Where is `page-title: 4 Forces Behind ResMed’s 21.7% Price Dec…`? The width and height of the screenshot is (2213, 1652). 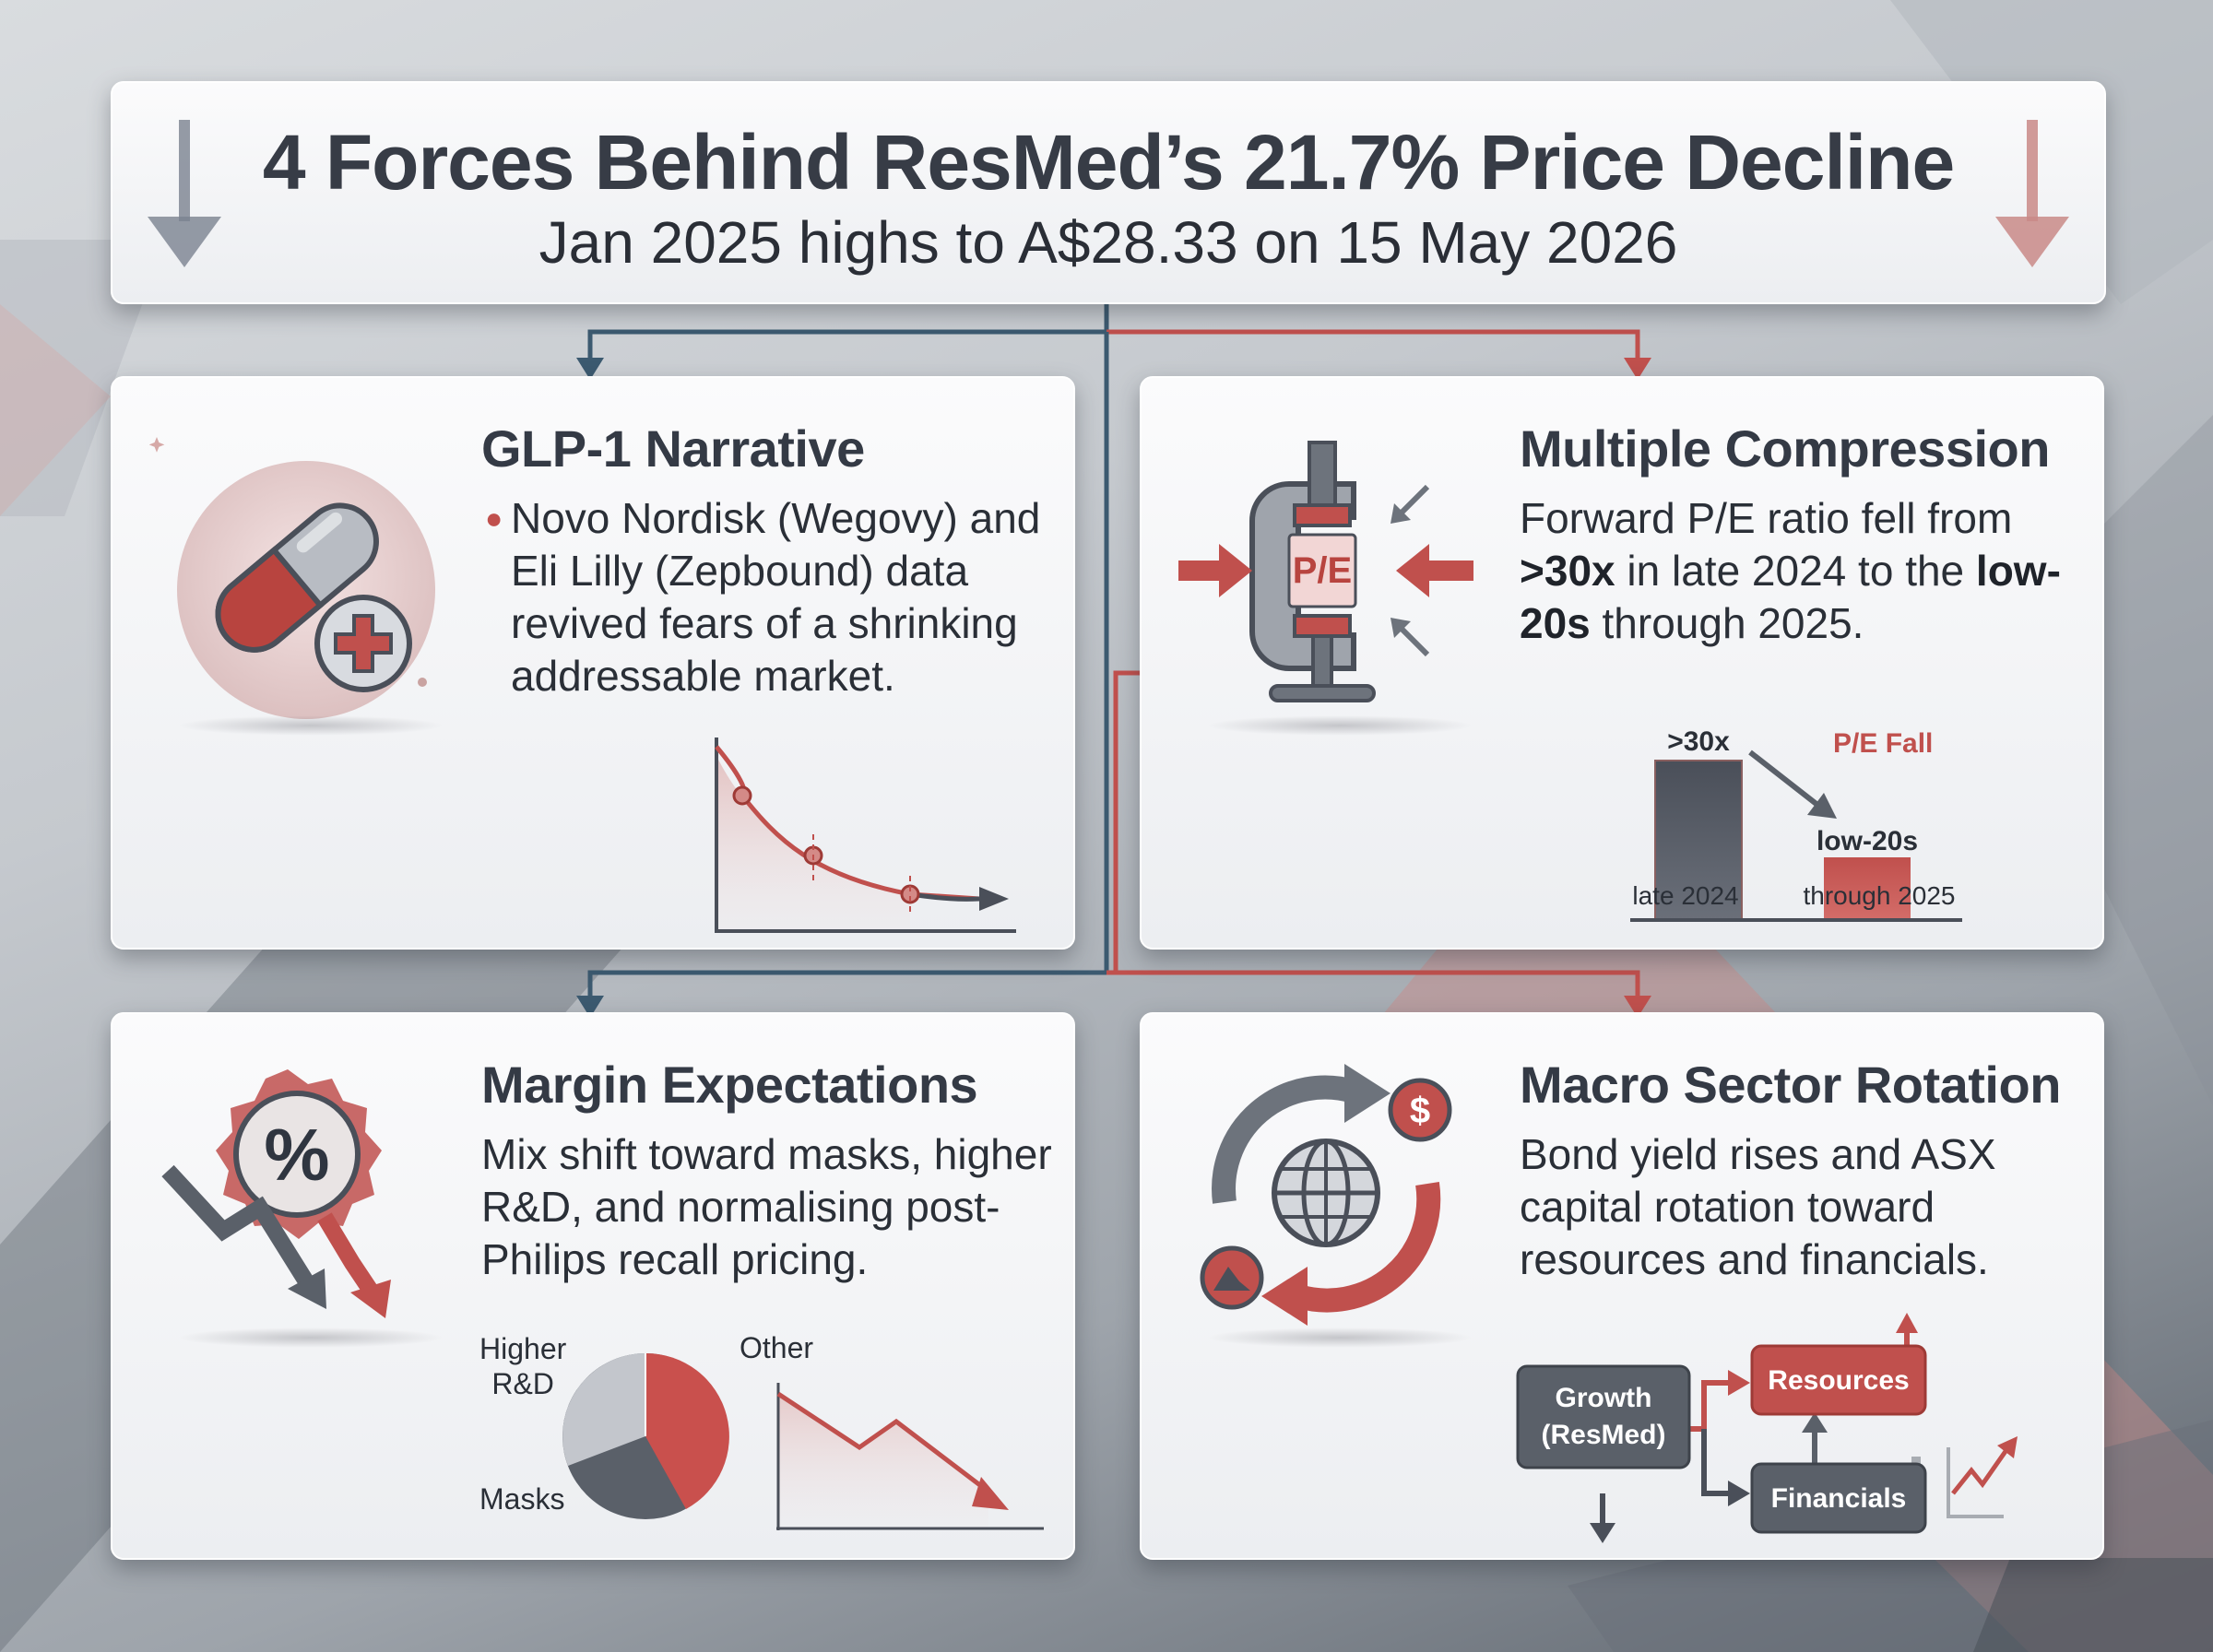 page-title: 4 Forces Behind ResMed’s 21.7% Price Dec… is located at coordinates (1108, 162).